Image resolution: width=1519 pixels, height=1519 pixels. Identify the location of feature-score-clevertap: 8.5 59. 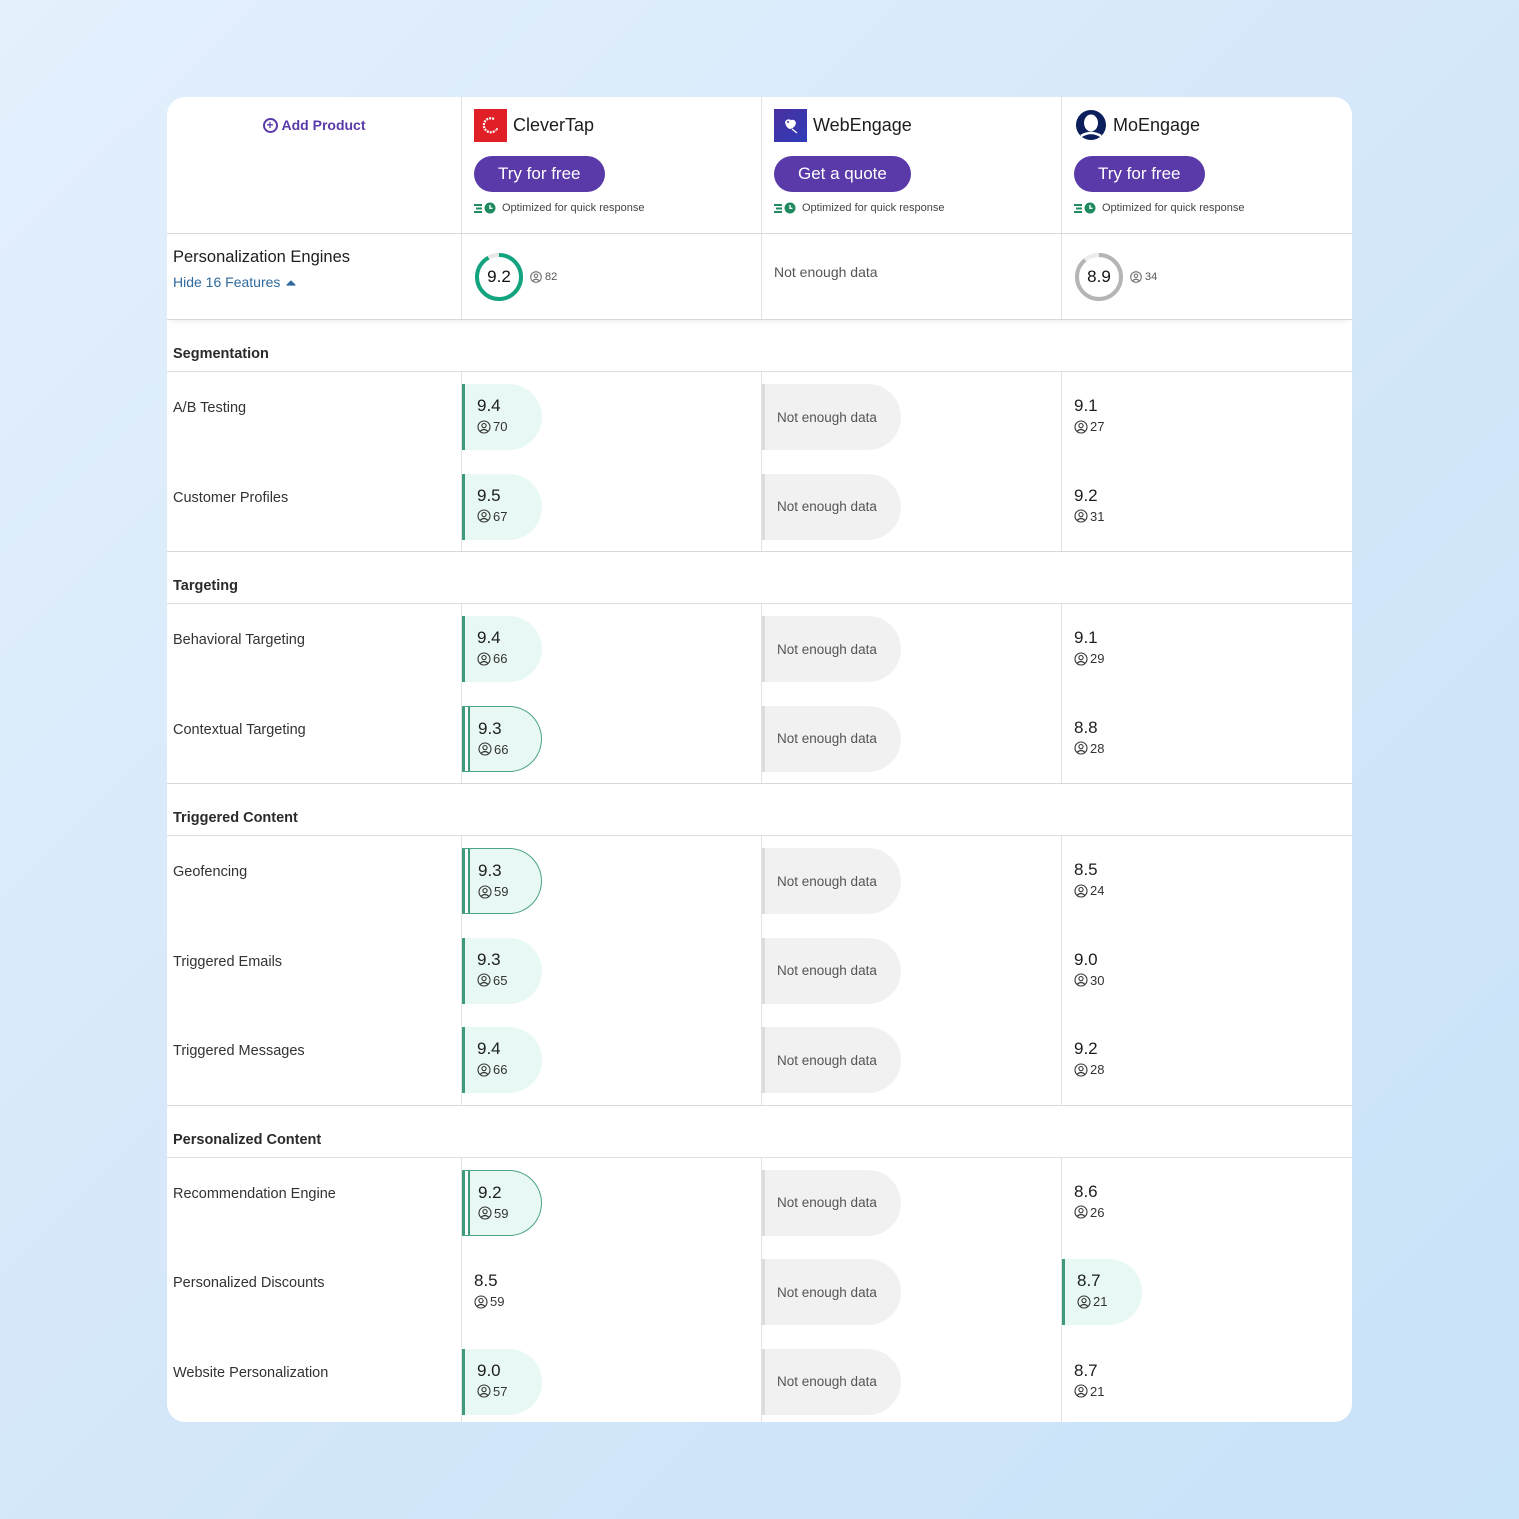
(611, 1292).